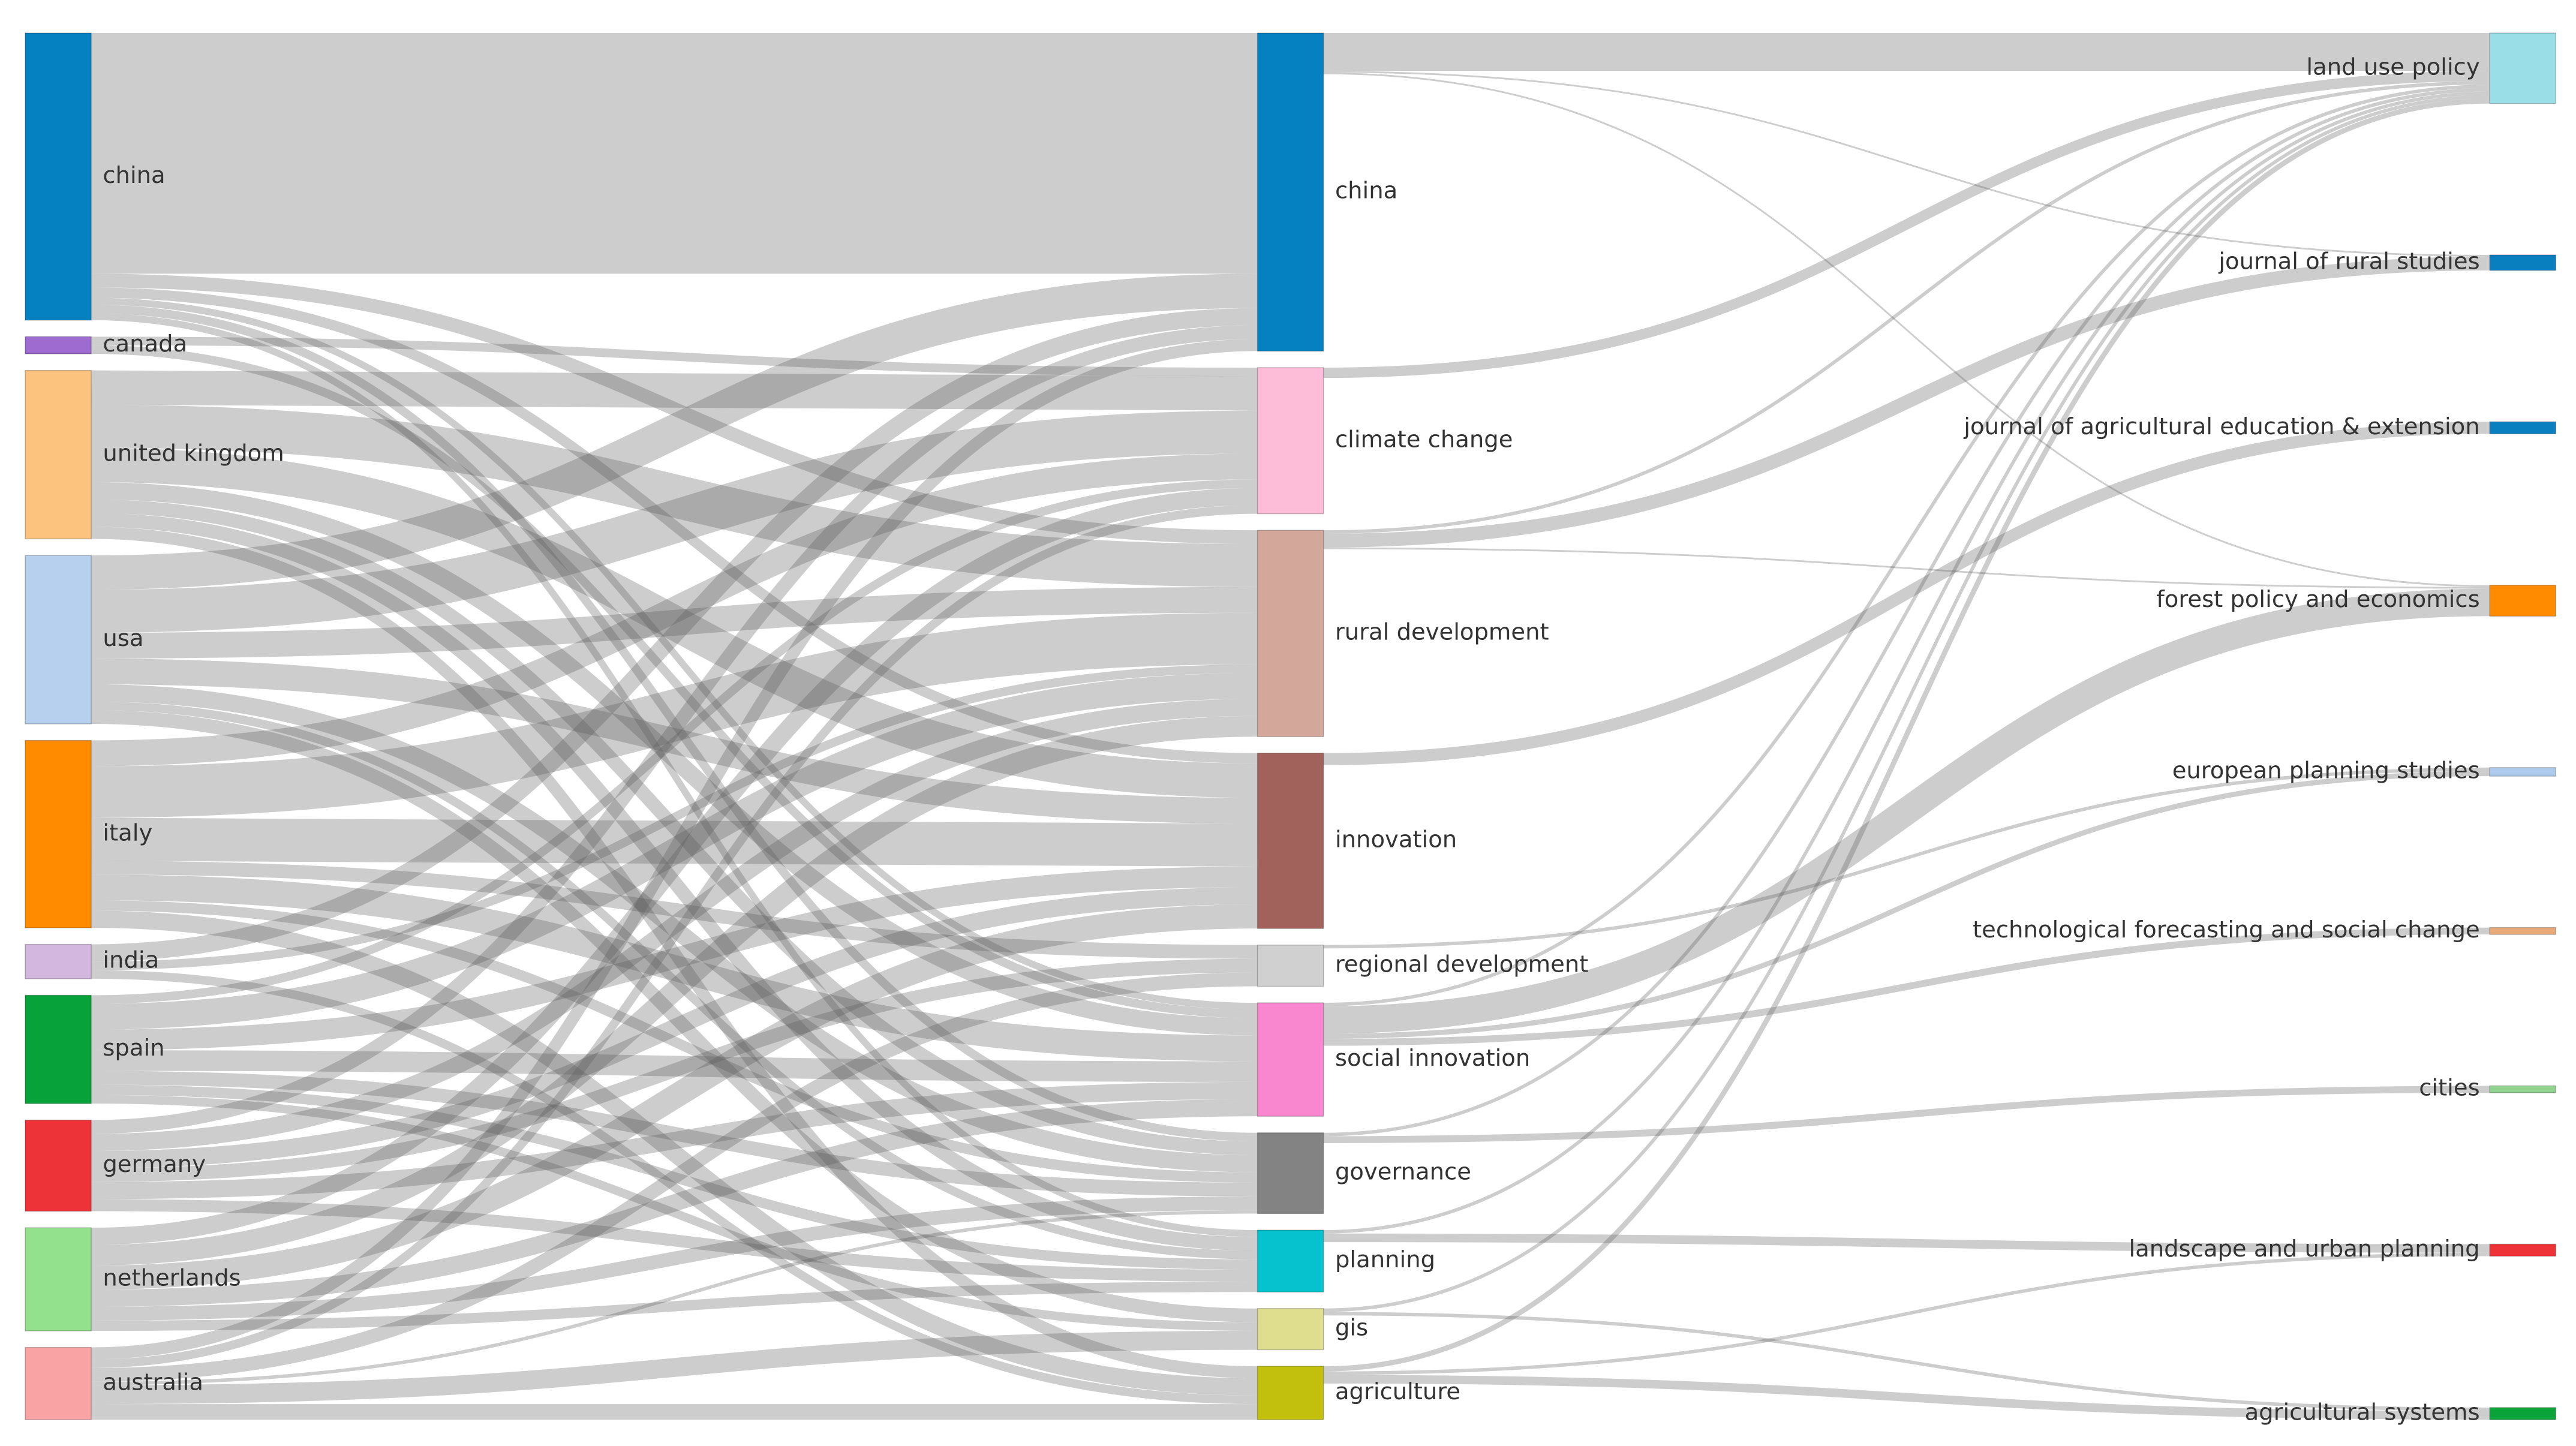 The width and height of the screenshot is (2576, 1446). I want to click on node-label: journal of rural studies, so click(2349, 261).